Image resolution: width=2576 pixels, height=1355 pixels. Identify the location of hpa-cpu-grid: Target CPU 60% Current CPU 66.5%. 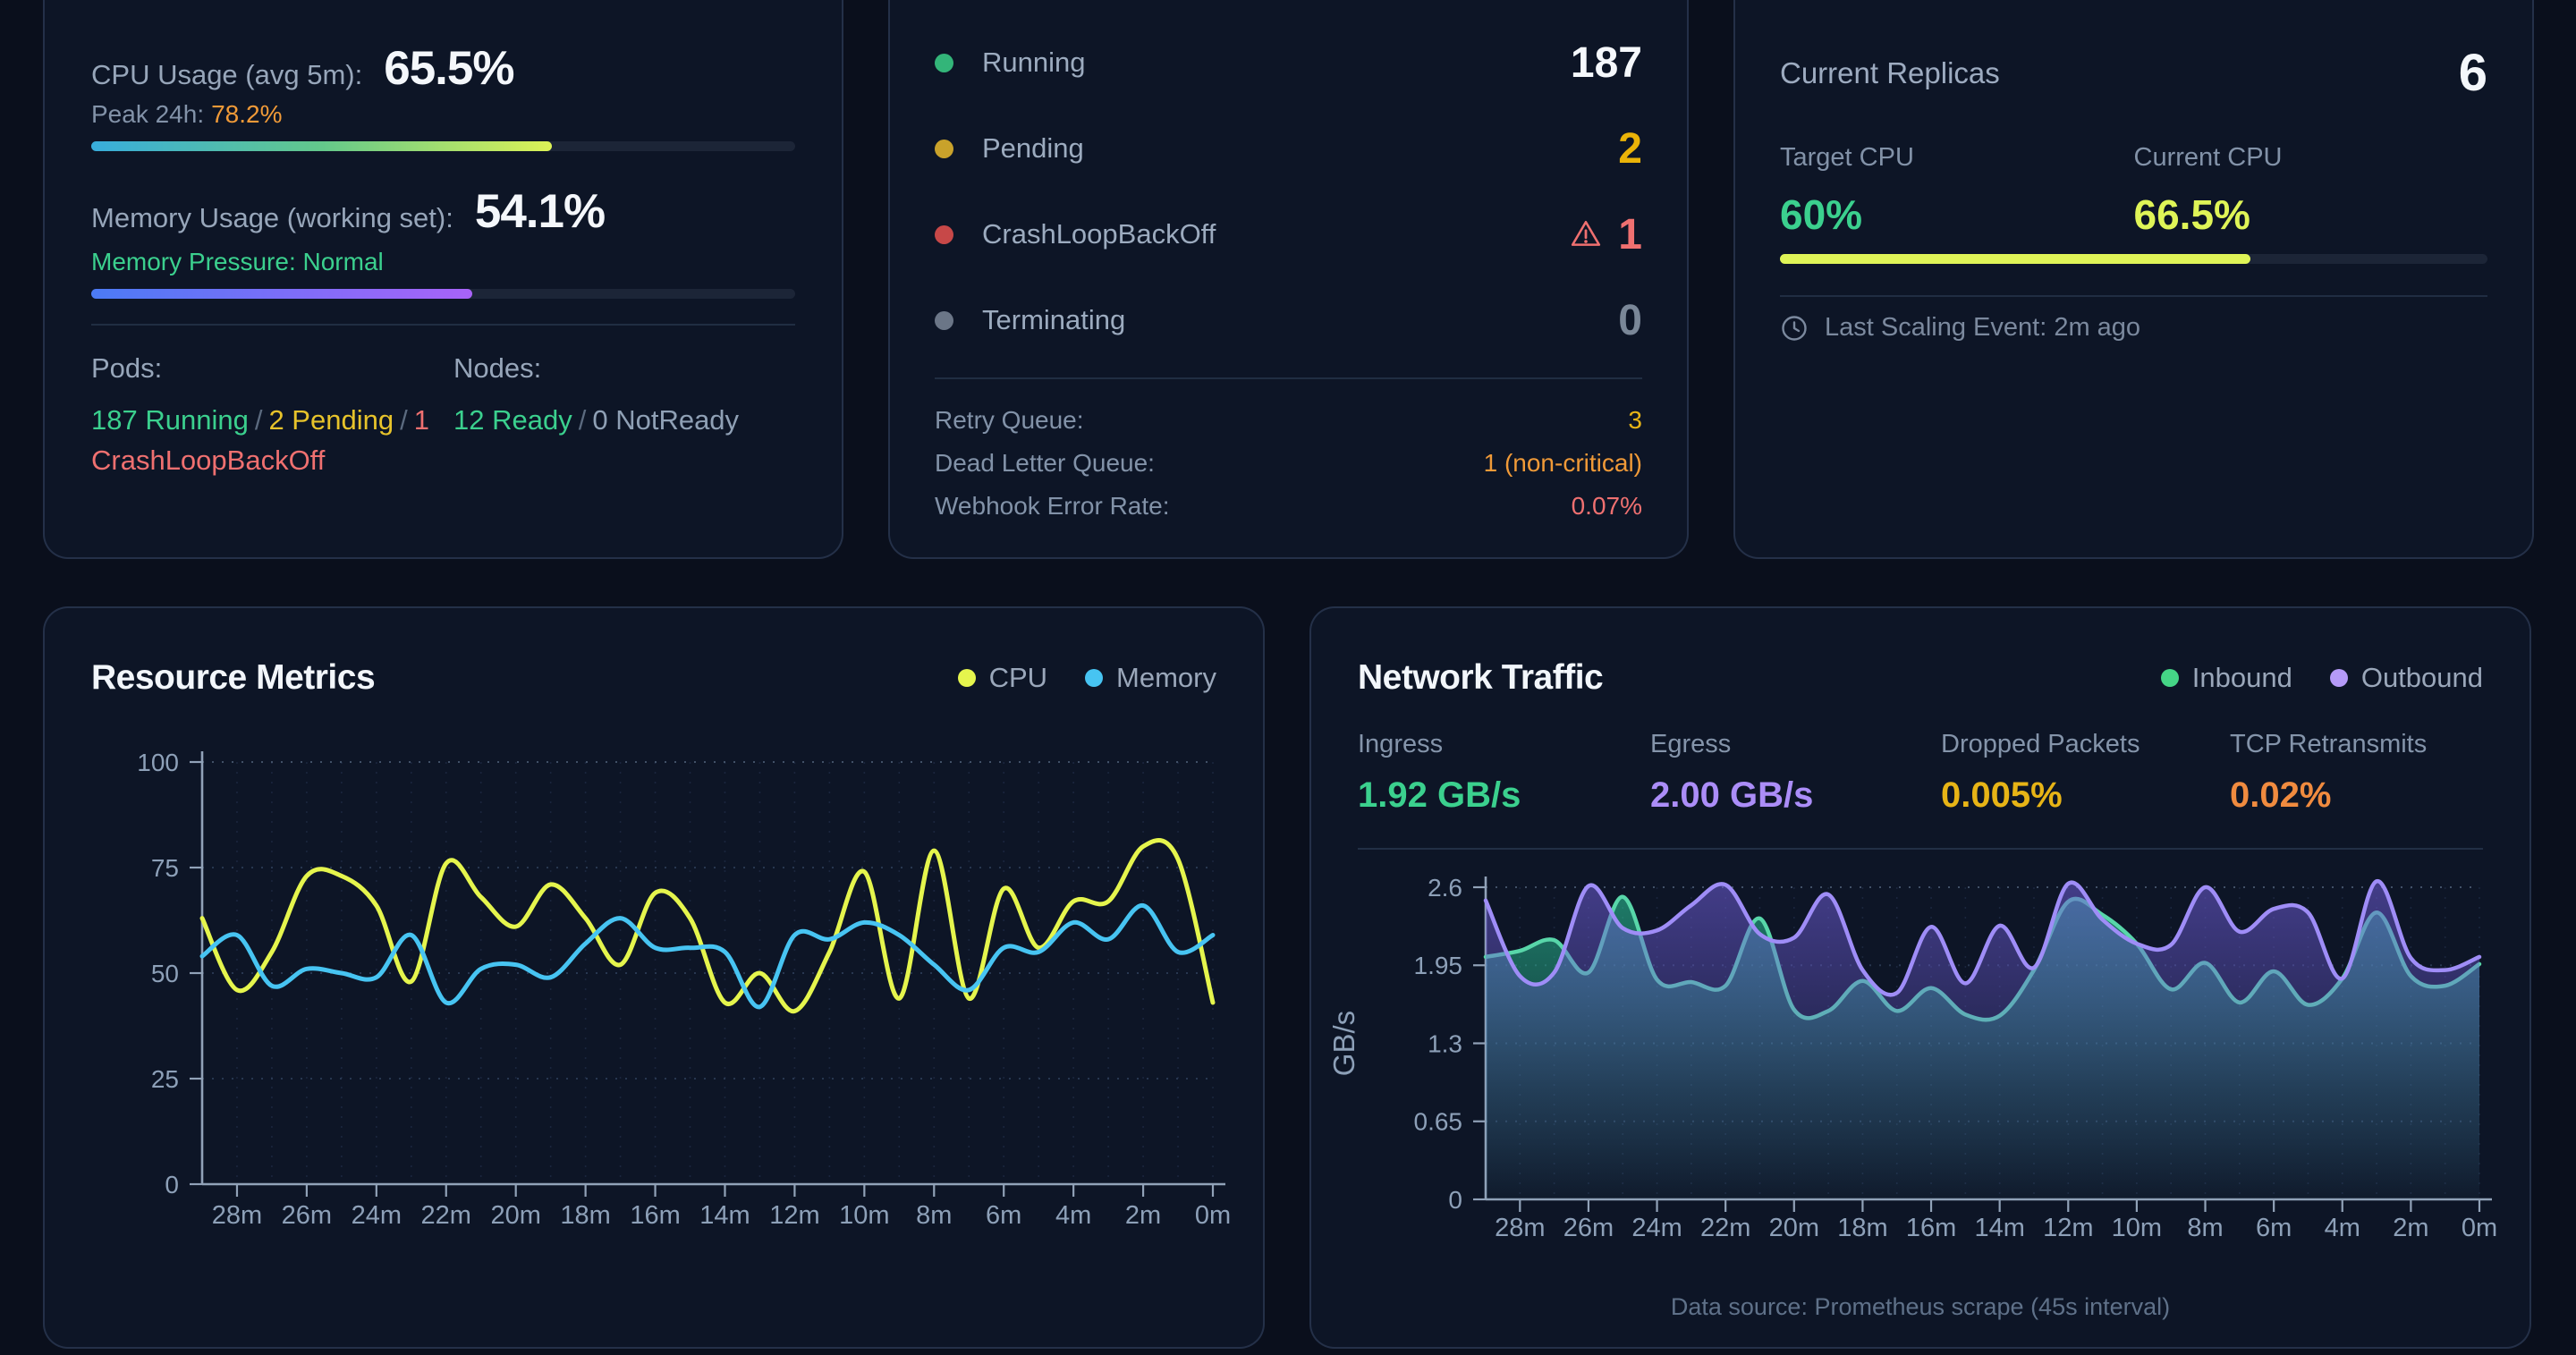
(2133, 191).